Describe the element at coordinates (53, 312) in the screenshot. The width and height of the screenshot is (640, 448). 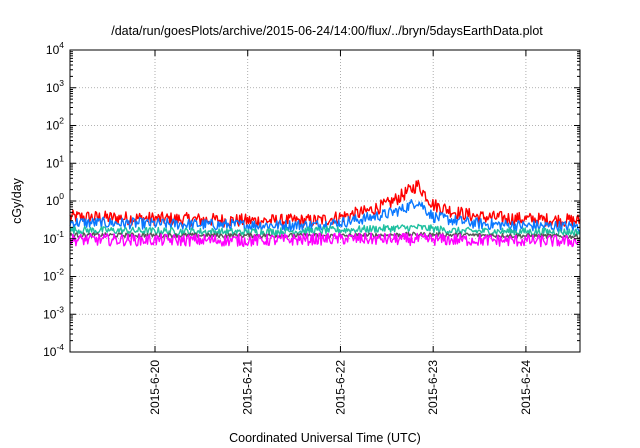
I see `y-tick-label: 10⁻³` at that location.